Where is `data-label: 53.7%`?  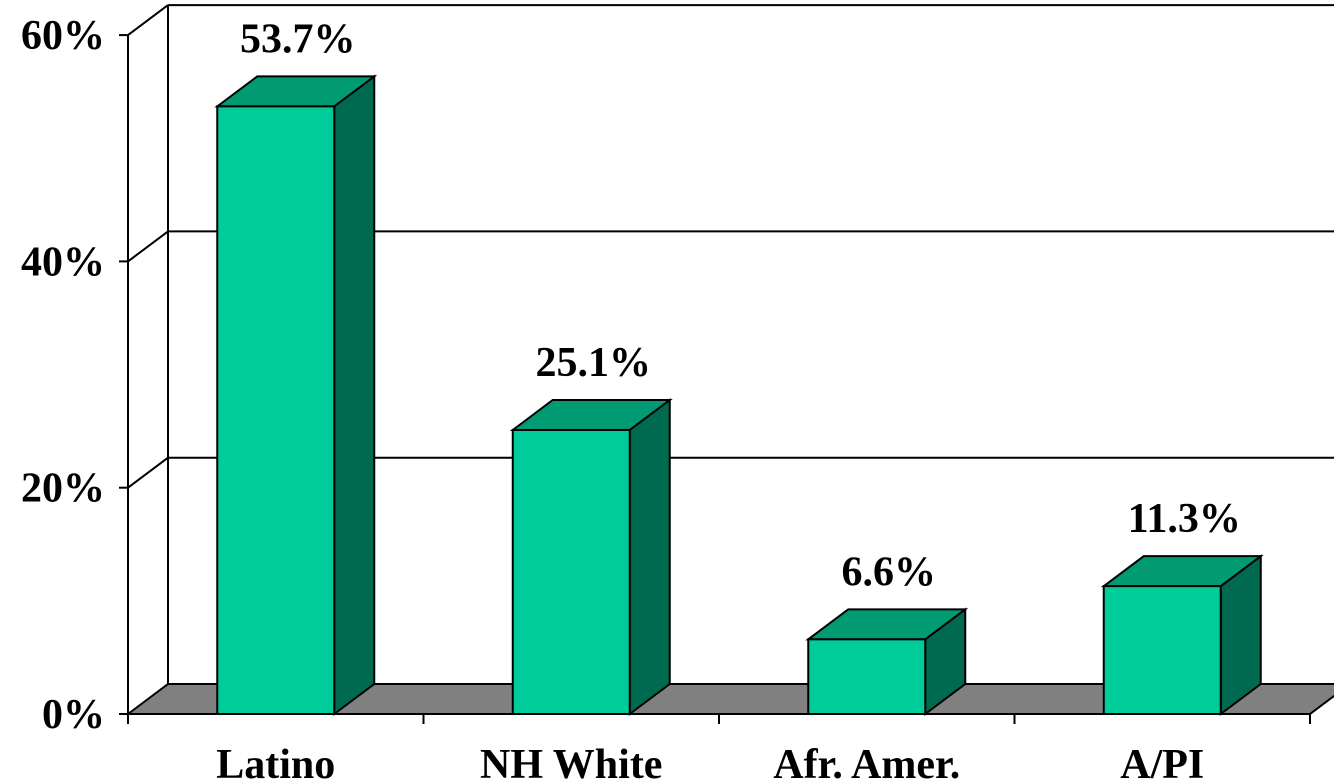 data-label: 53.7% is located at coordinates (298, 39).